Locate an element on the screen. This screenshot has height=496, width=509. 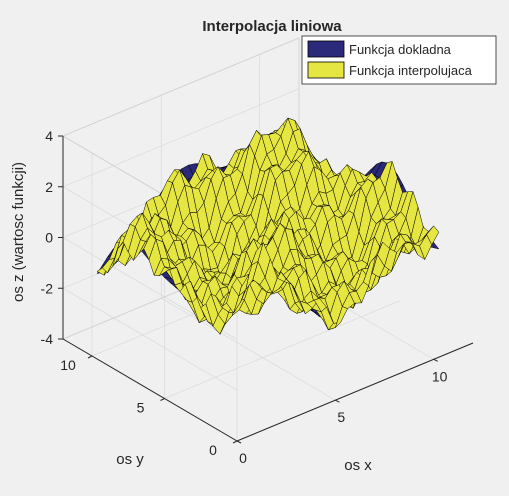
z-tick-label: -4 is located at coordinates (47, 339).